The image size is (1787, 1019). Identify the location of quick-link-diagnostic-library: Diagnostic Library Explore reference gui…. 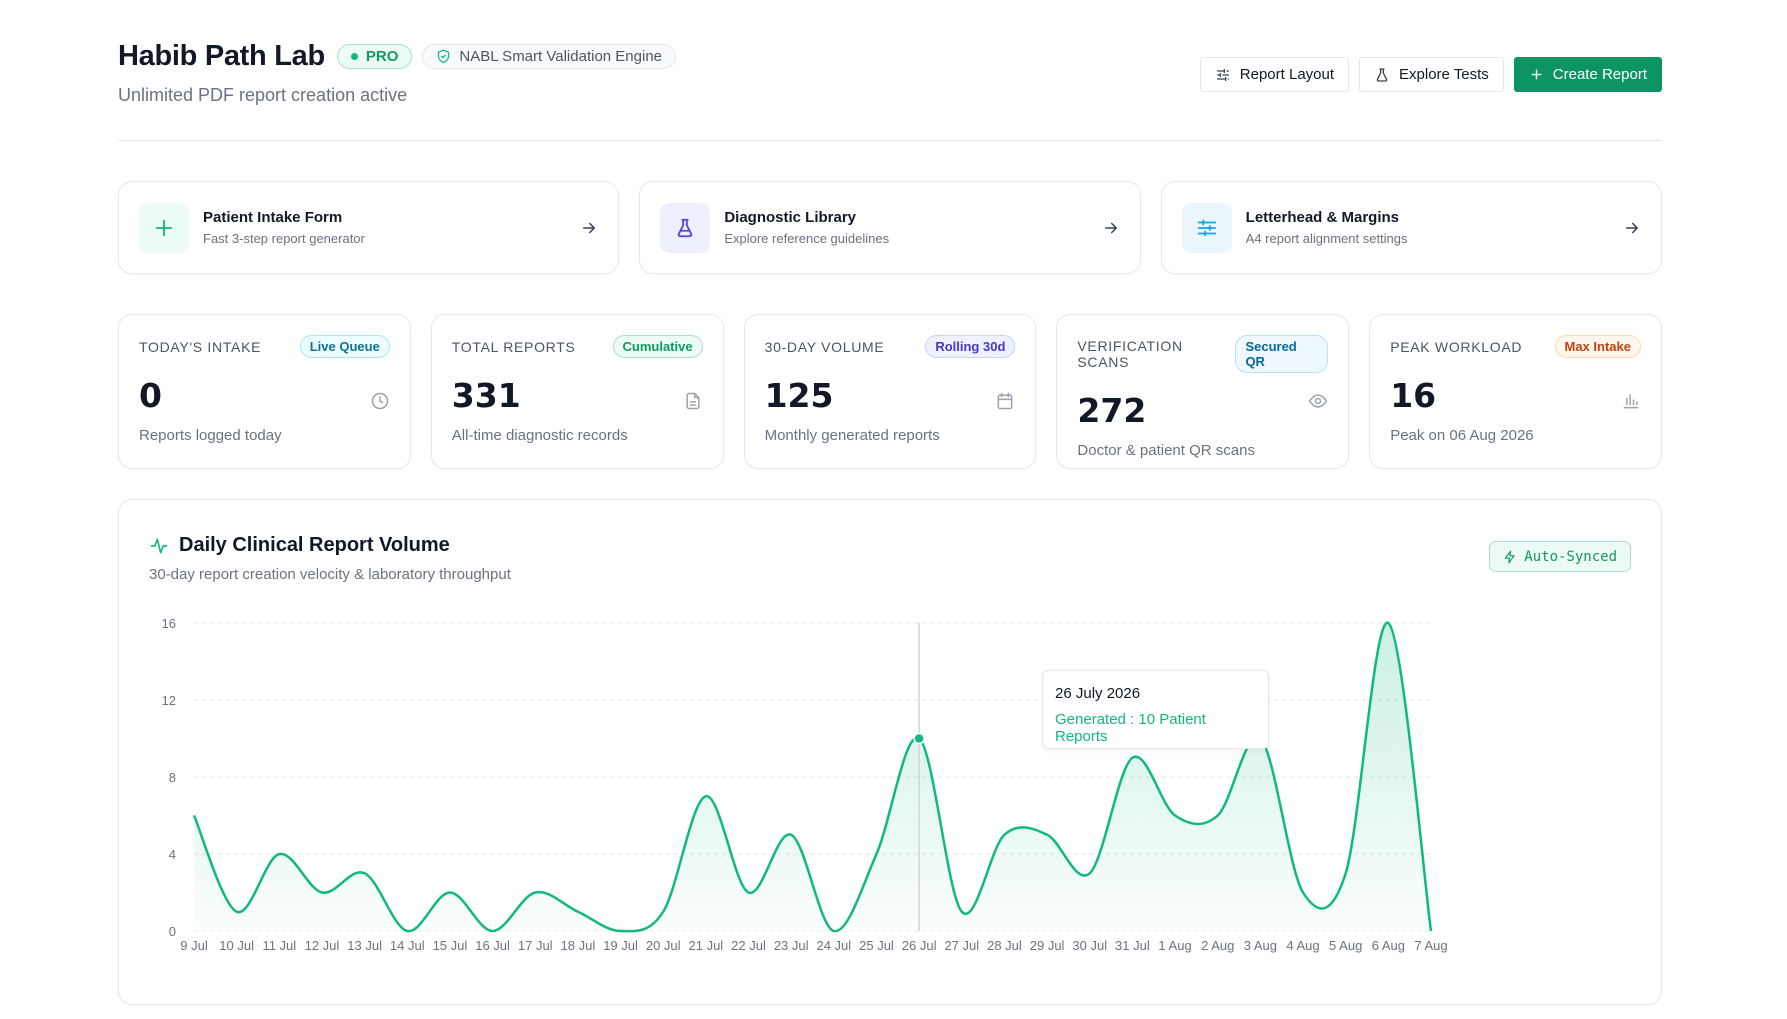
(890, 227).